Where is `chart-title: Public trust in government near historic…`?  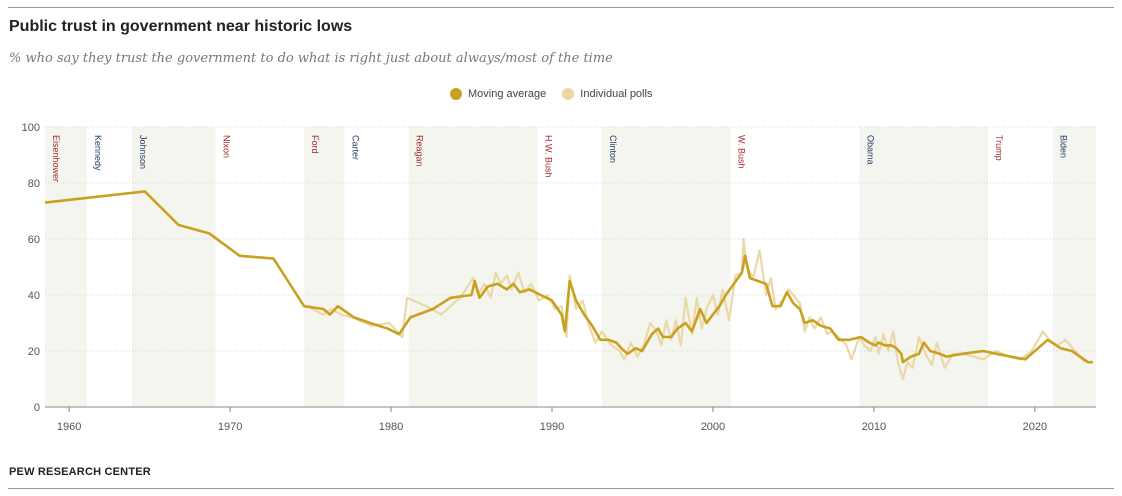
chart-title: Public trust in government near historic… is located at coordinates (181, 26).